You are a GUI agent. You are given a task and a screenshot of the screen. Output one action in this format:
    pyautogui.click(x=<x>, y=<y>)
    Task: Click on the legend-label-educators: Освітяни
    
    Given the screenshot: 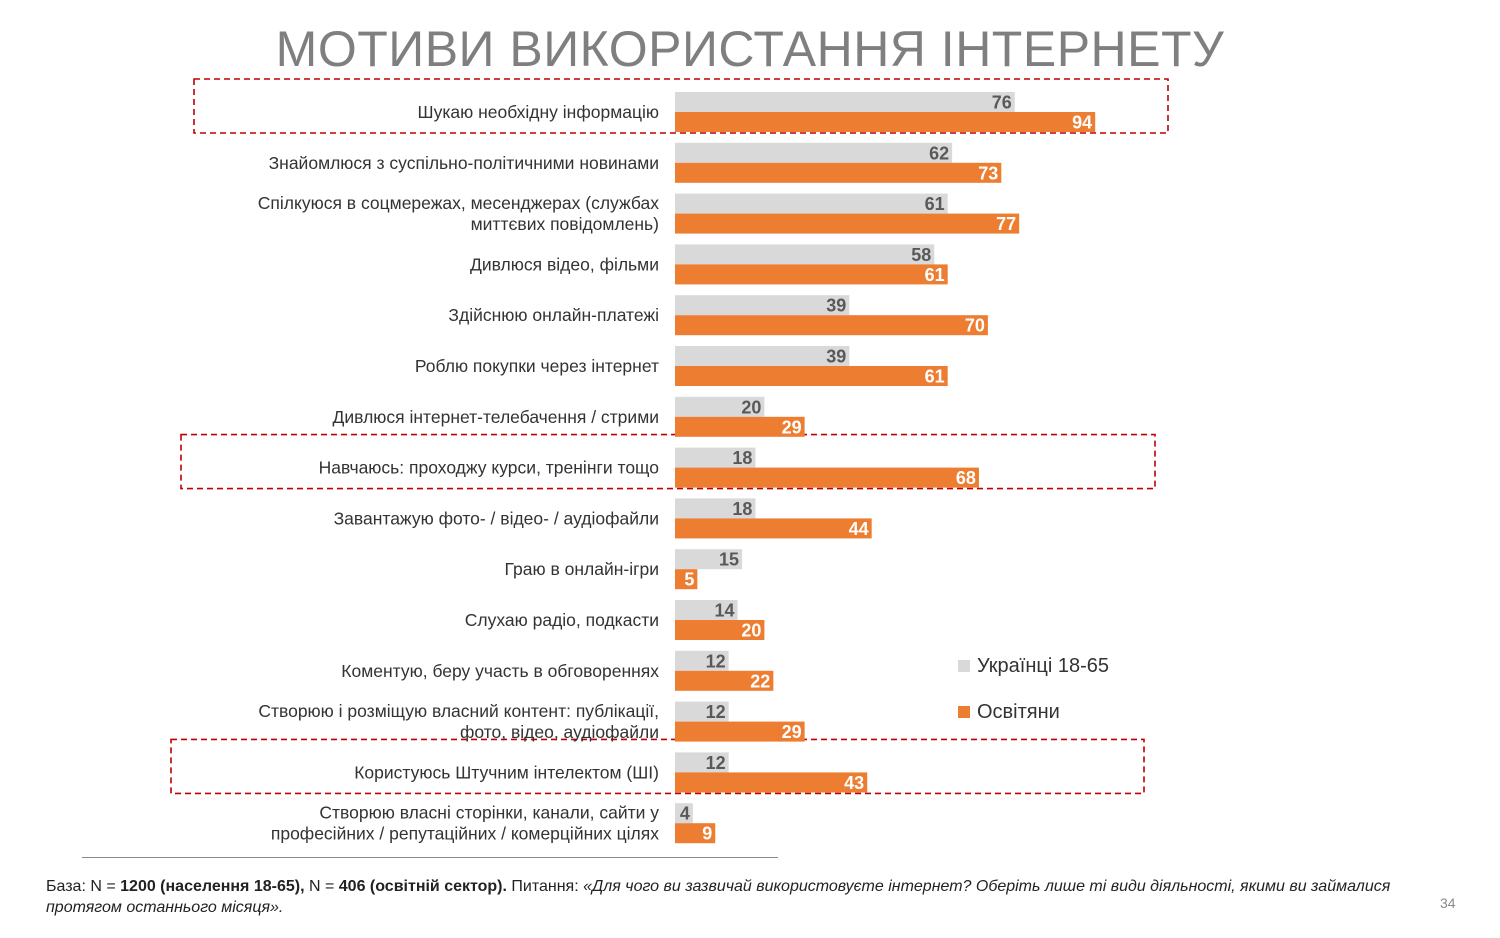 What is the action you would take?
    pyautogui.click(x=1018, y=711)
    